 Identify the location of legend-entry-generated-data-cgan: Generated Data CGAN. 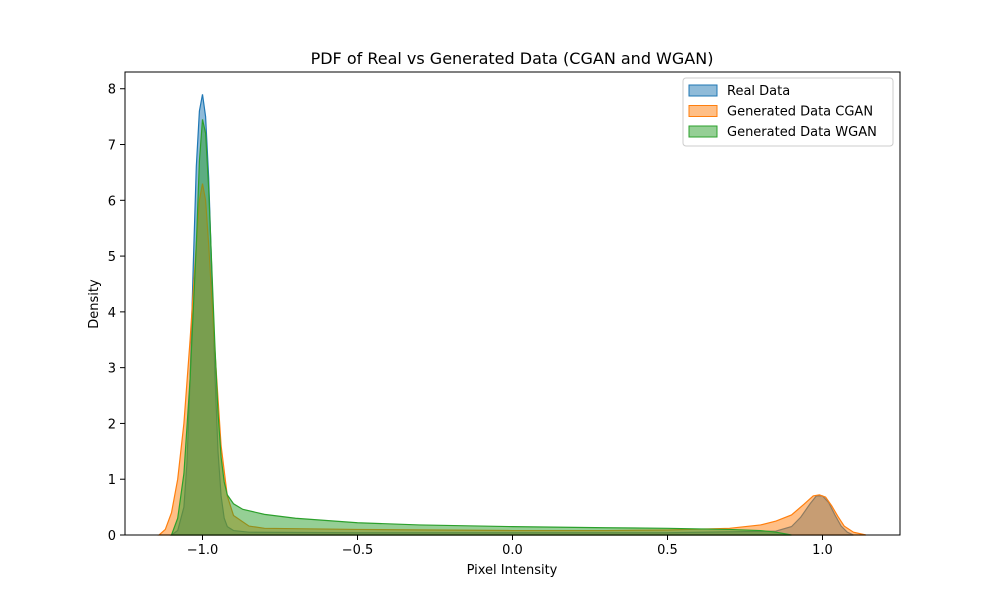
(780, 112).